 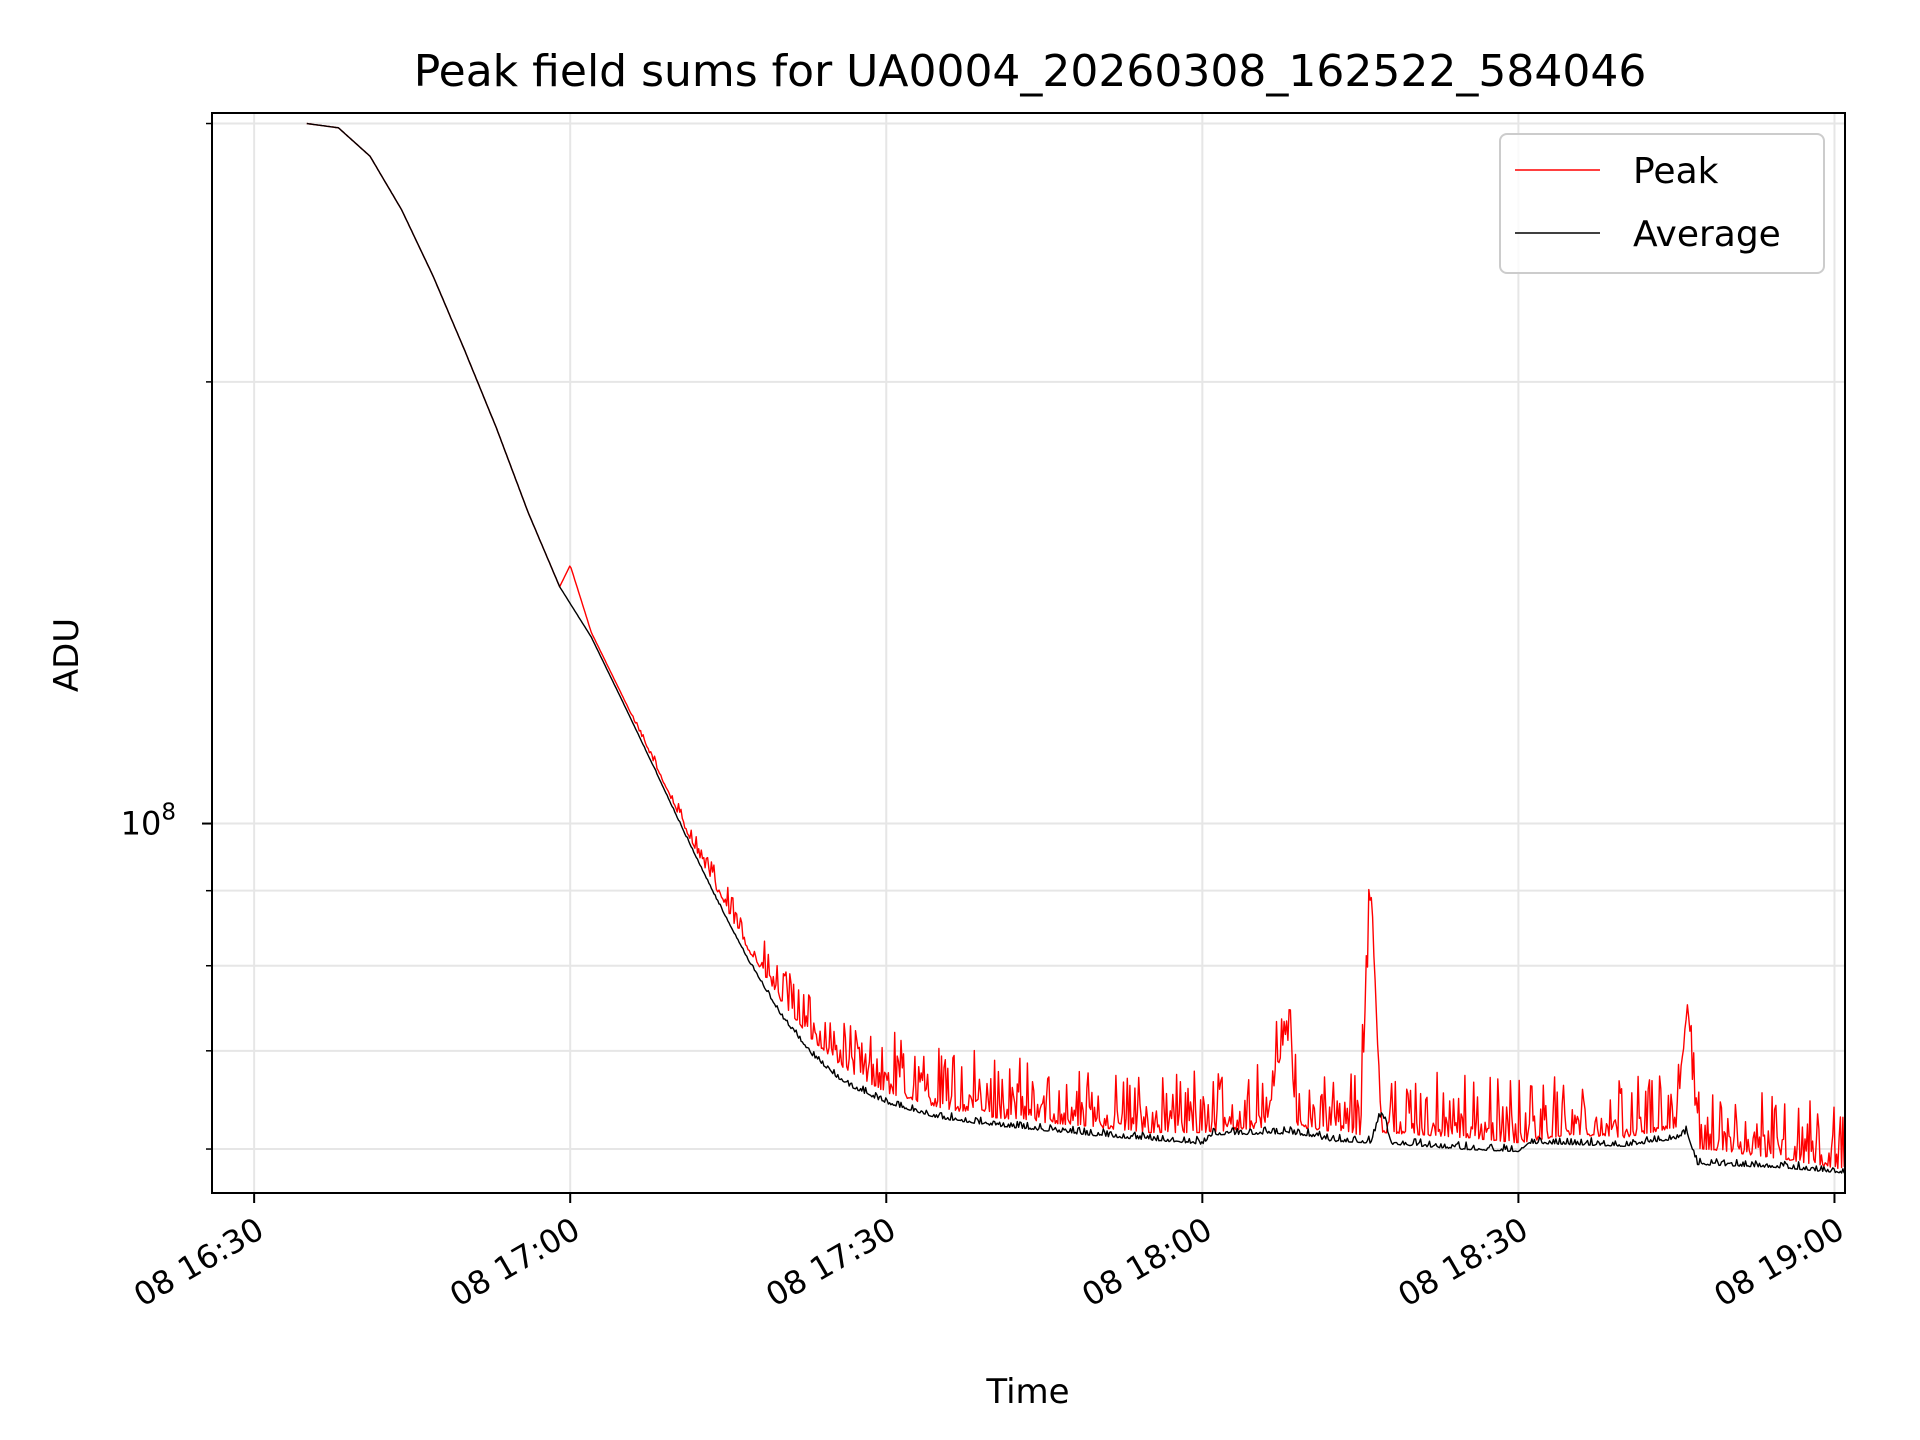 What do you see at coordinates (1707, 234) in the screenshot?
I see `legend-label-average: Average` at bounding box center [1707, 234].